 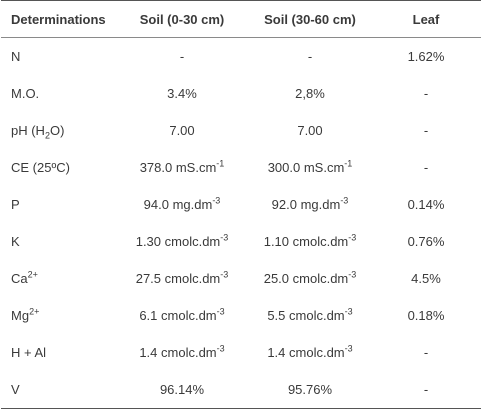 I want to click on cell-soil-0-30: 96.14%, so click(x=182, y=390).